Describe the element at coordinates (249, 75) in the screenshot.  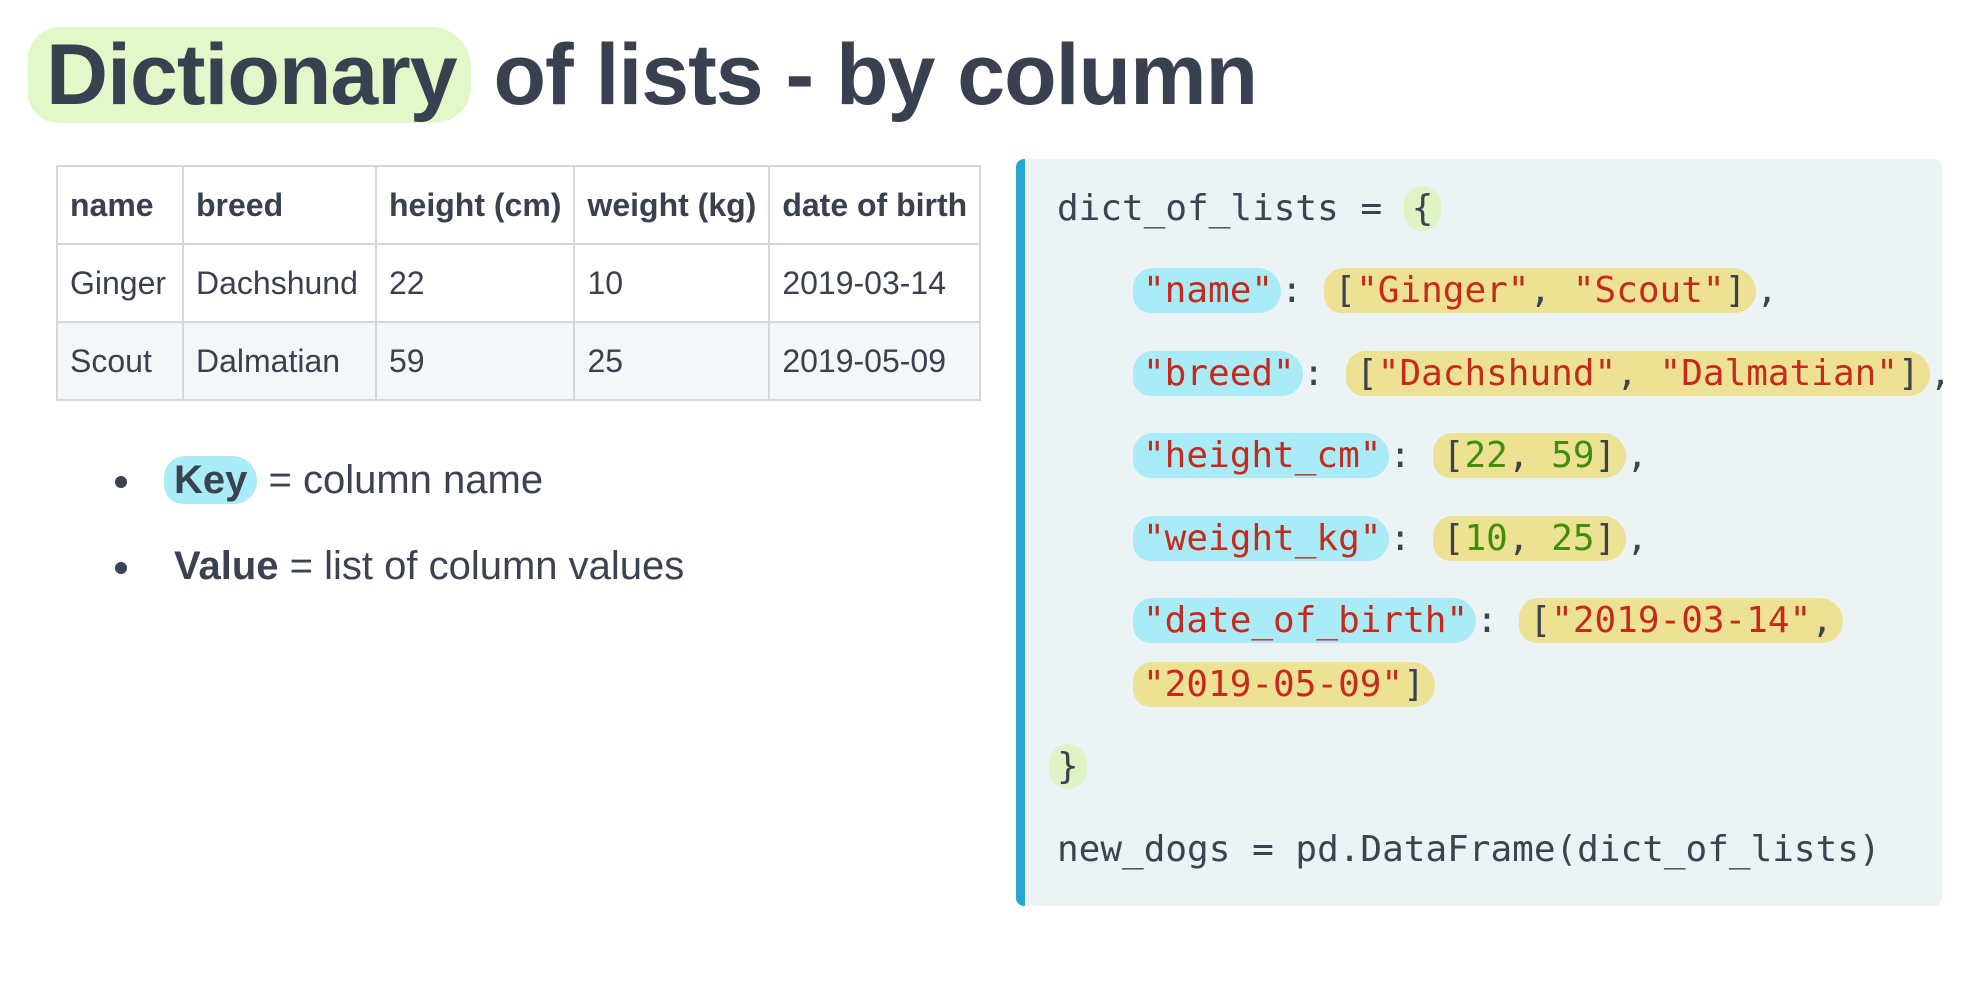
I see `title-highlight-word: Dictionary` at that location.